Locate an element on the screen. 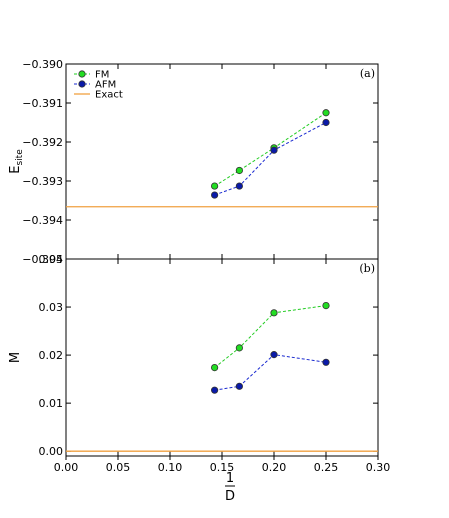 Image resolution: width=449 pixels, height=518 pixels. y-tick-label: 0.01 is located at coordinates (51, 403).